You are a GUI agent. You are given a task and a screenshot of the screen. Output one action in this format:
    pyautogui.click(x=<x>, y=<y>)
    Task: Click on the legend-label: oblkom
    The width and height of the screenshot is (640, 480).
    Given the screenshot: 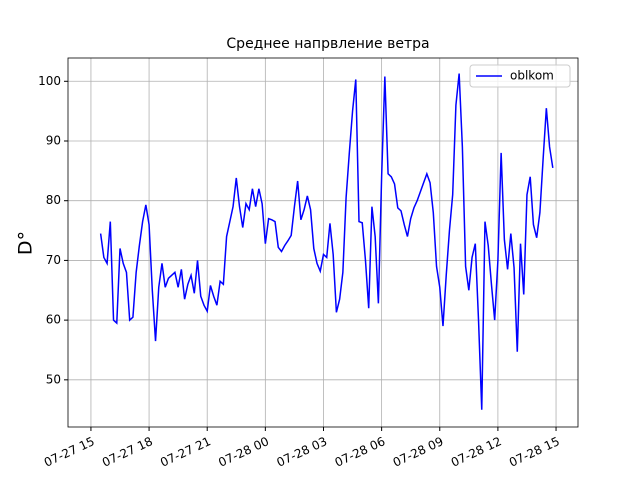 What is the action you would take?
    pyautogui.click(x=532, y=76)
    